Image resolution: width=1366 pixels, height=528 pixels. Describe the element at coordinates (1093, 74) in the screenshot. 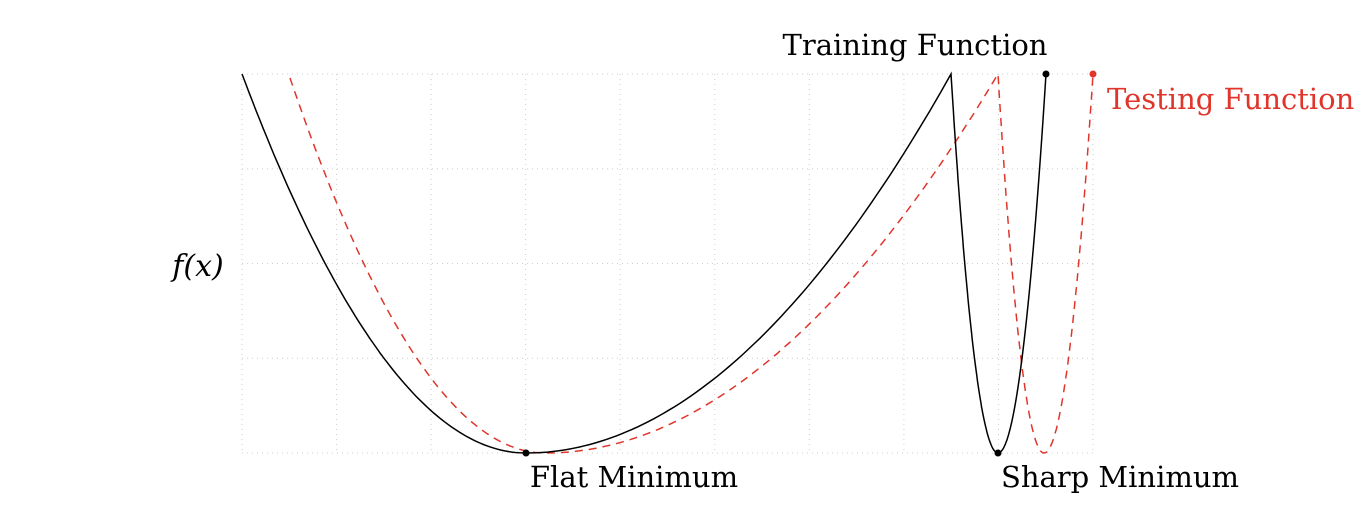

I see `testing-function-endpoint` at that location.